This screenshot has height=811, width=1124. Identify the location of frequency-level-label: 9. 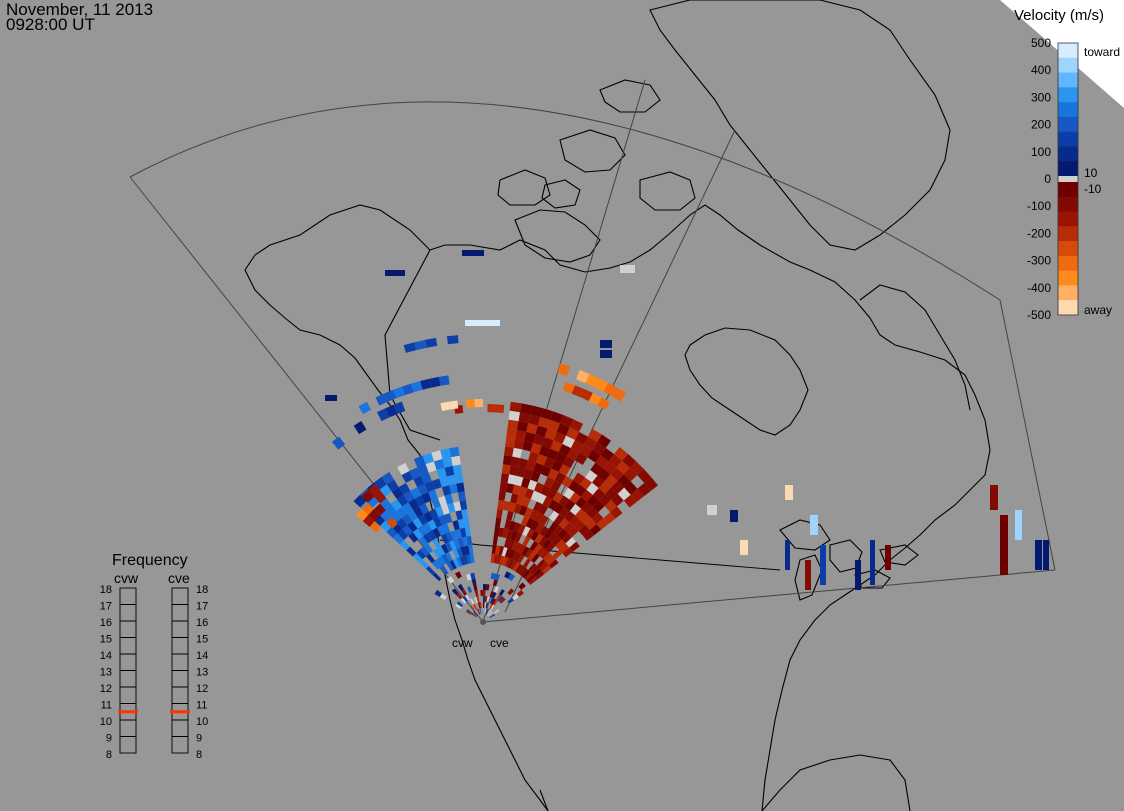
(199, 739).